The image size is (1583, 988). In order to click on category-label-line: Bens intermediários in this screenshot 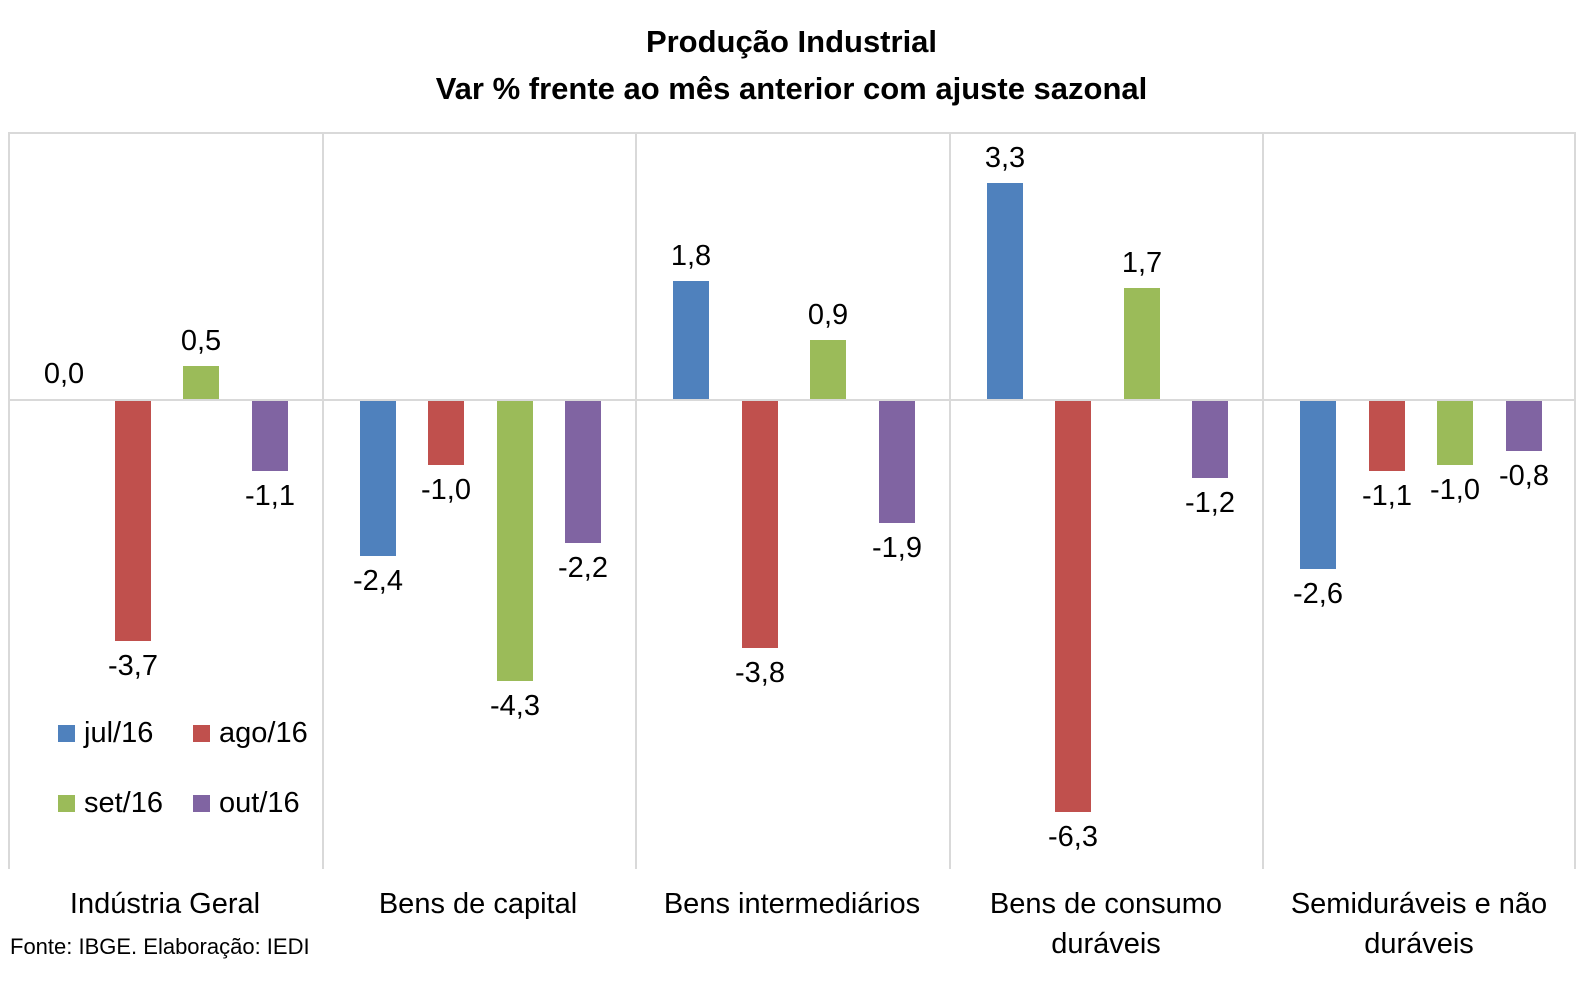, I will do `click(792, 904)`.